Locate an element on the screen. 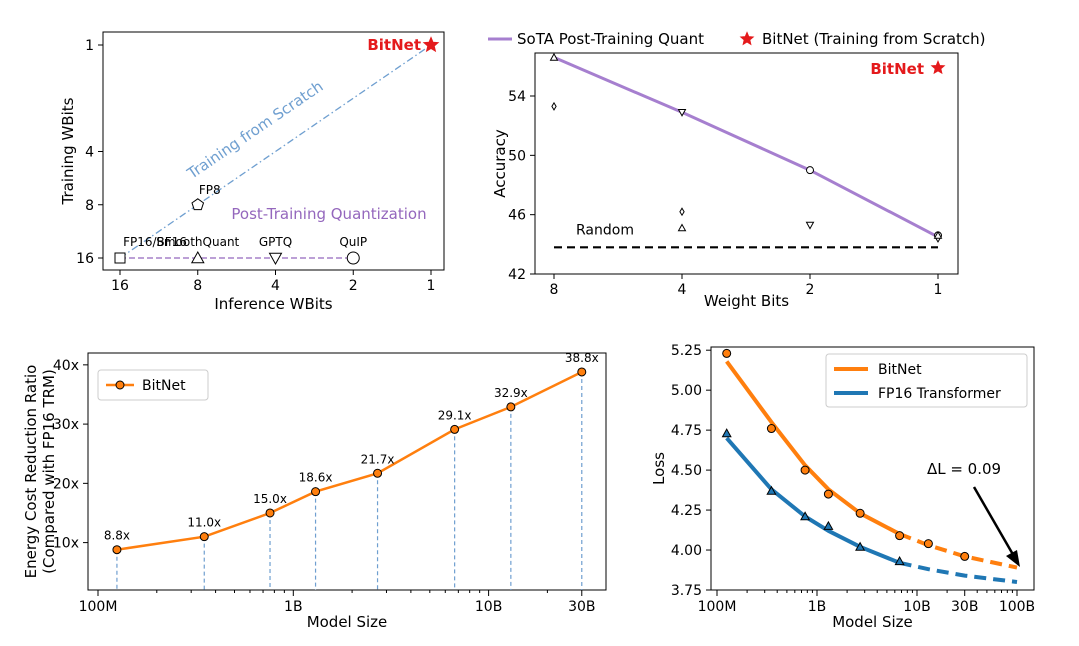 The height and width of the screenshot is (646, 1079). y-tick-label: 20x is located at coordinates (66, 484).